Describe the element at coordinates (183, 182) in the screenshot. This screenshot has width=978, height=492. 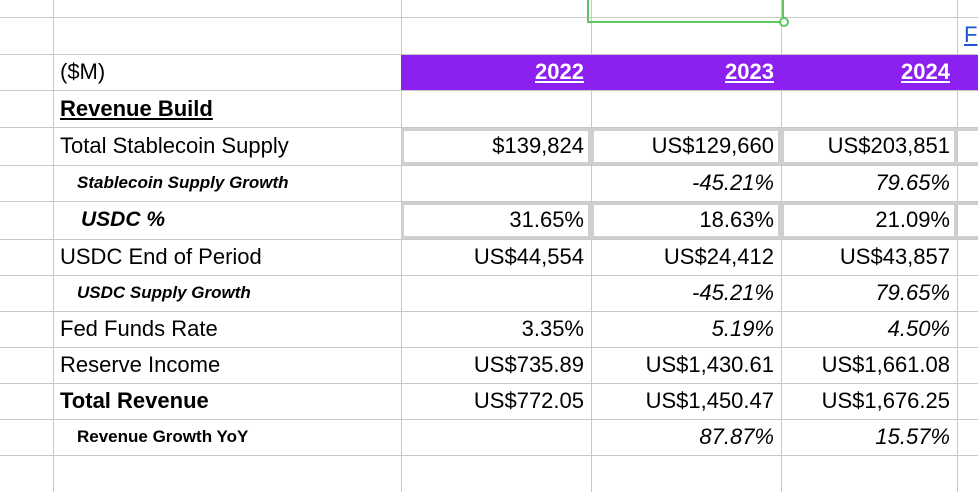
I see `row-label: Stablecoin Supply Growth` at that location.